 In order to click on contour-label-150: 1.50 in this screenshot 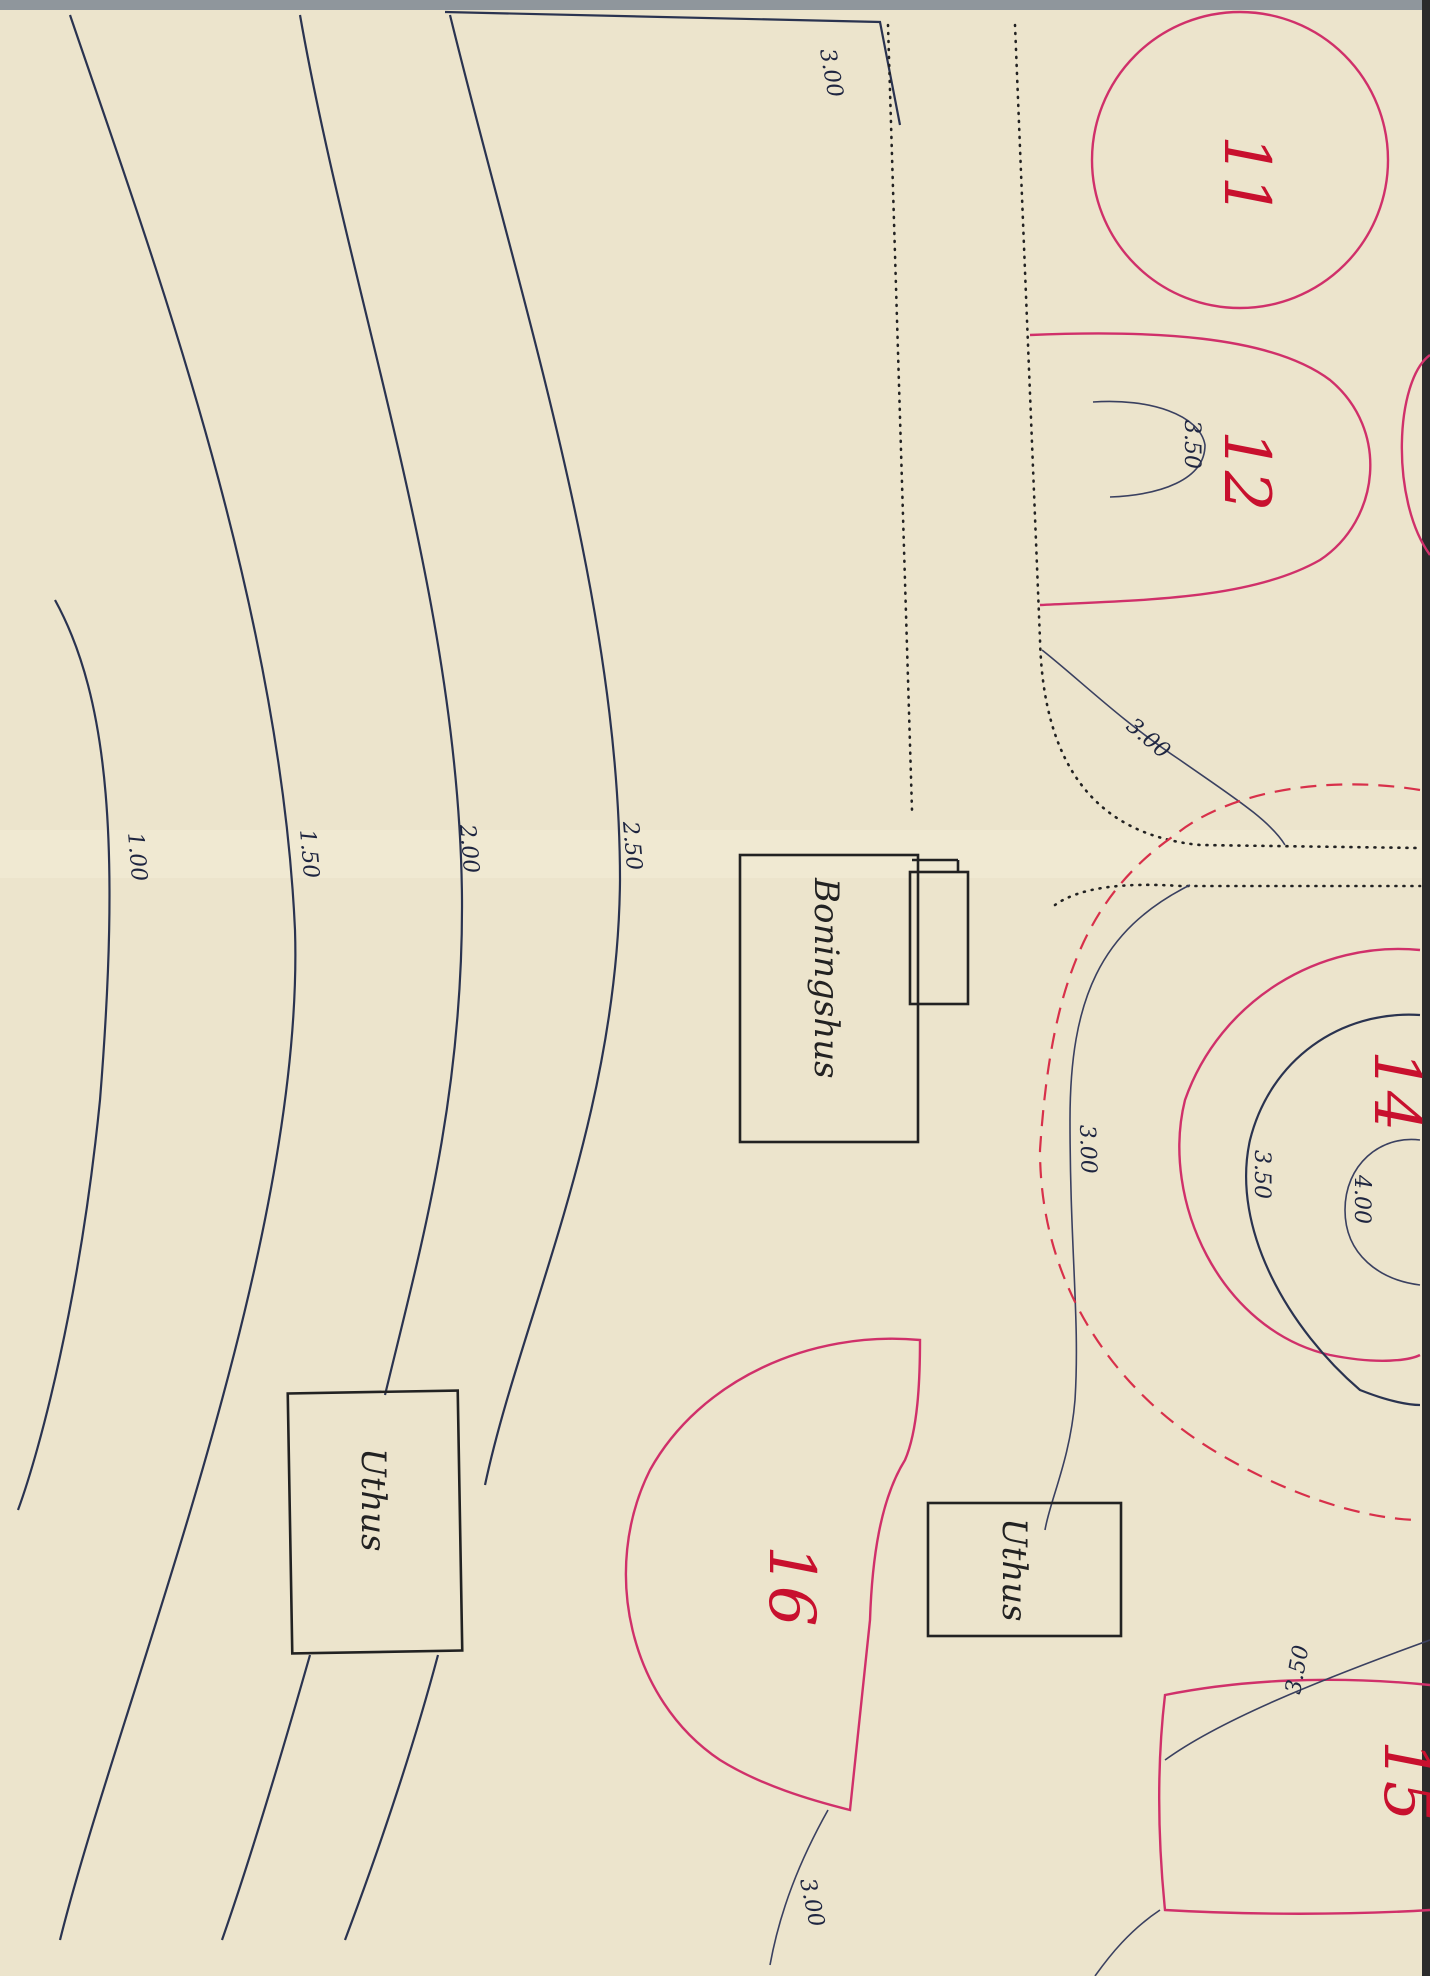, I will do `click(308, 853)`.